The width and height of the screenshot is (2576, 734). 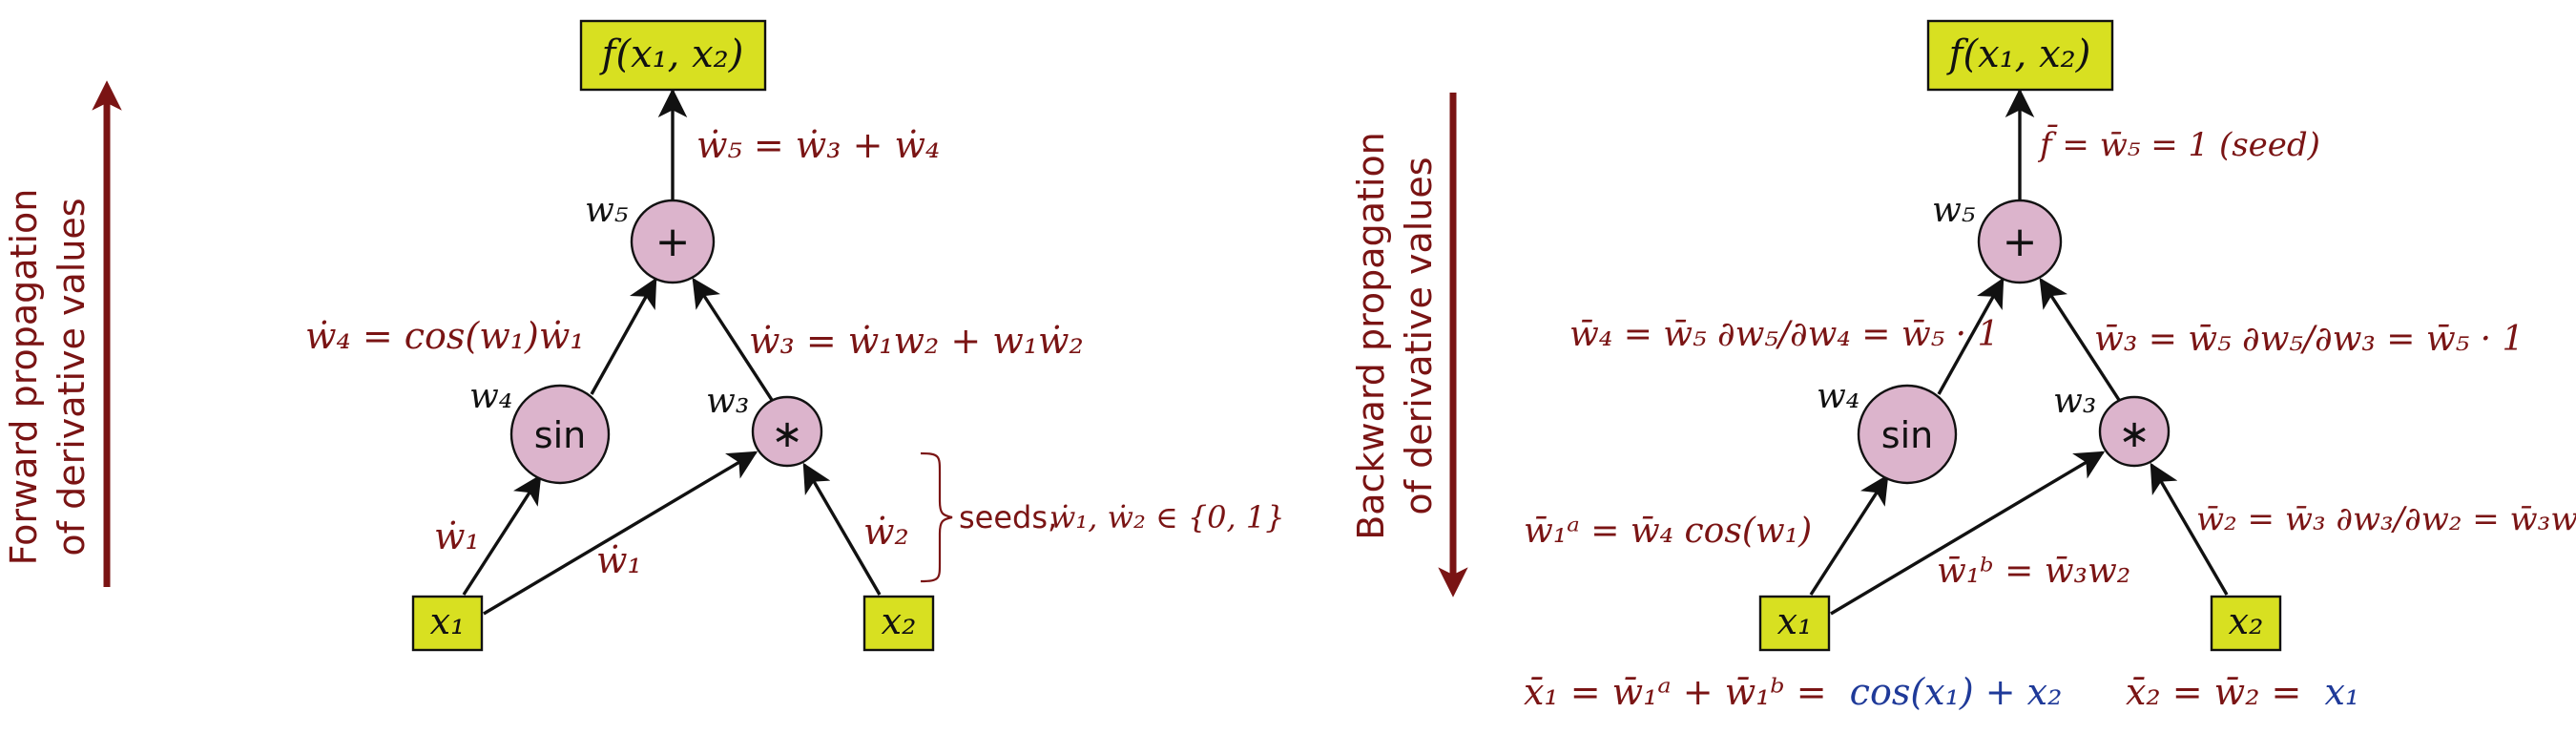 What do you see at coordinates (1008, 517) in the screenshot?
I see `seeds-word: seeds,` at bounding box center [1008, 517].